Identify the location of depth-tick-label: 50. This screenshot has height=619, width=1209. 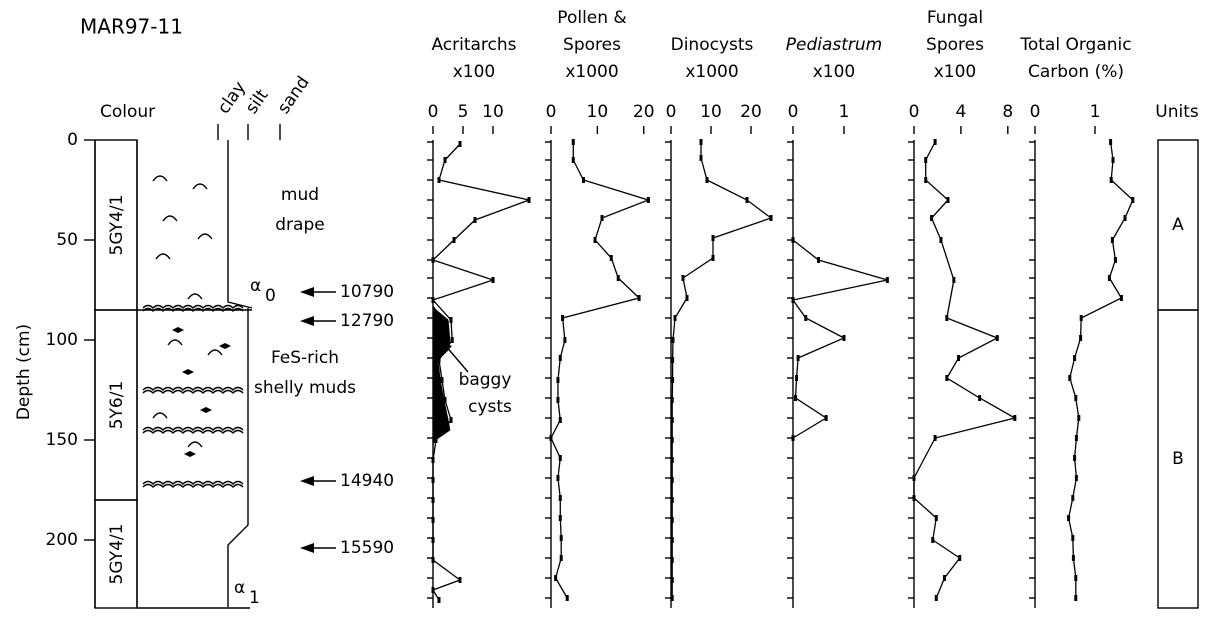
(67, 240).